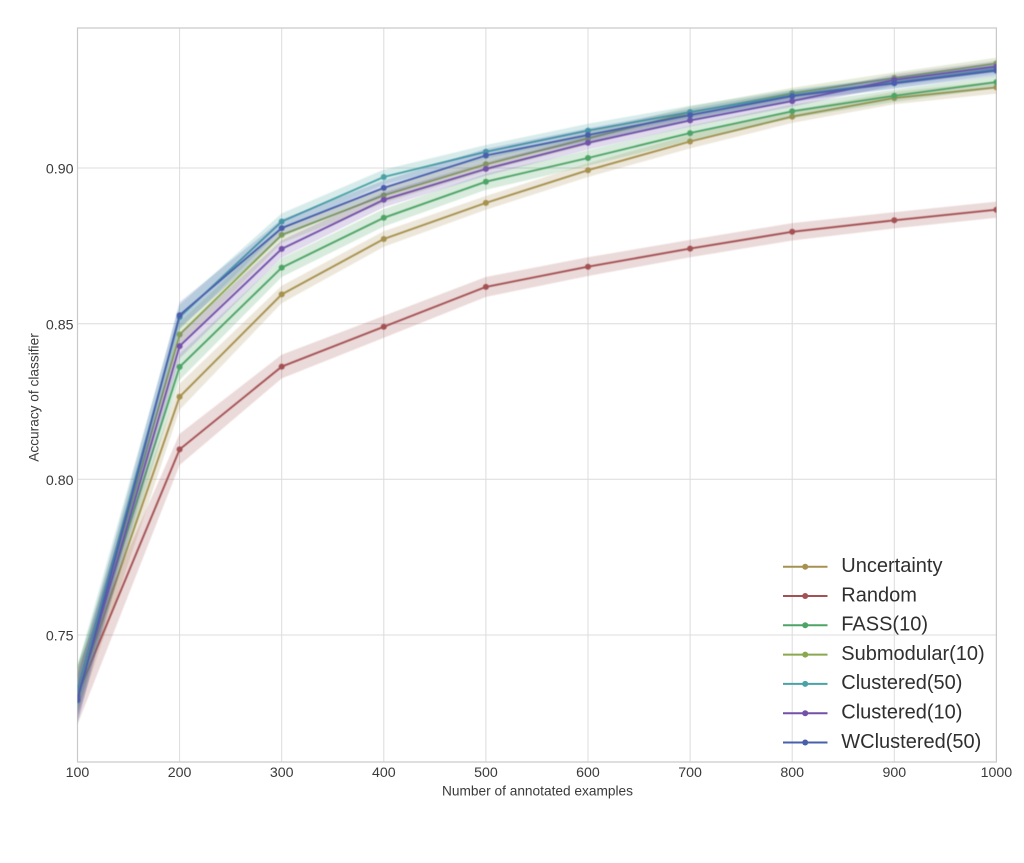  I want to click on svg-text: 0.90, so click(60, 170).